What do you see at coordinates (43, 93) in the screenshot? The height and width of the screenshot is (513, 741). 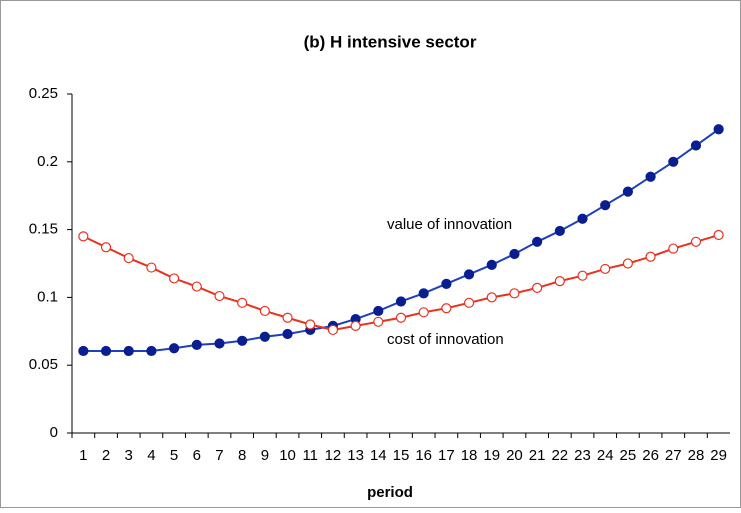 I see `y-tick-label: 0.25` at bounding box center [43, 93].